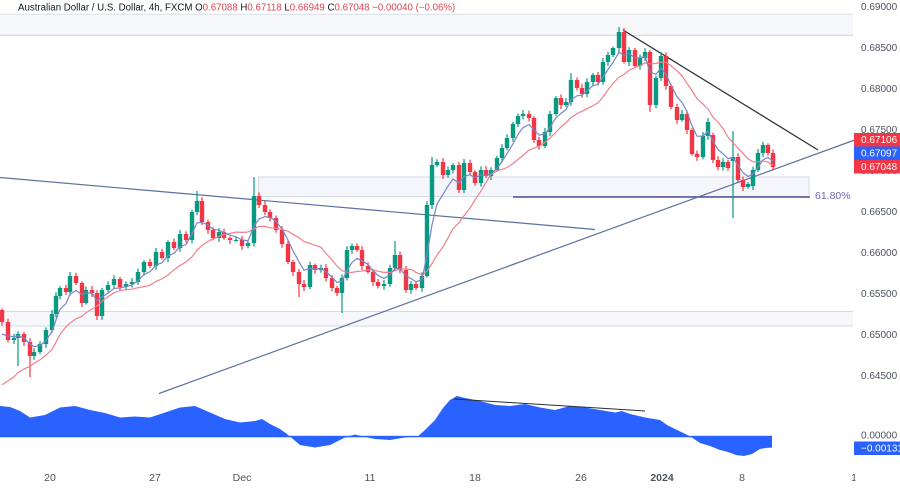  Describe the element at coordinates (662, 478) in the screenshot. I see `svg-text: 2024` at that location.